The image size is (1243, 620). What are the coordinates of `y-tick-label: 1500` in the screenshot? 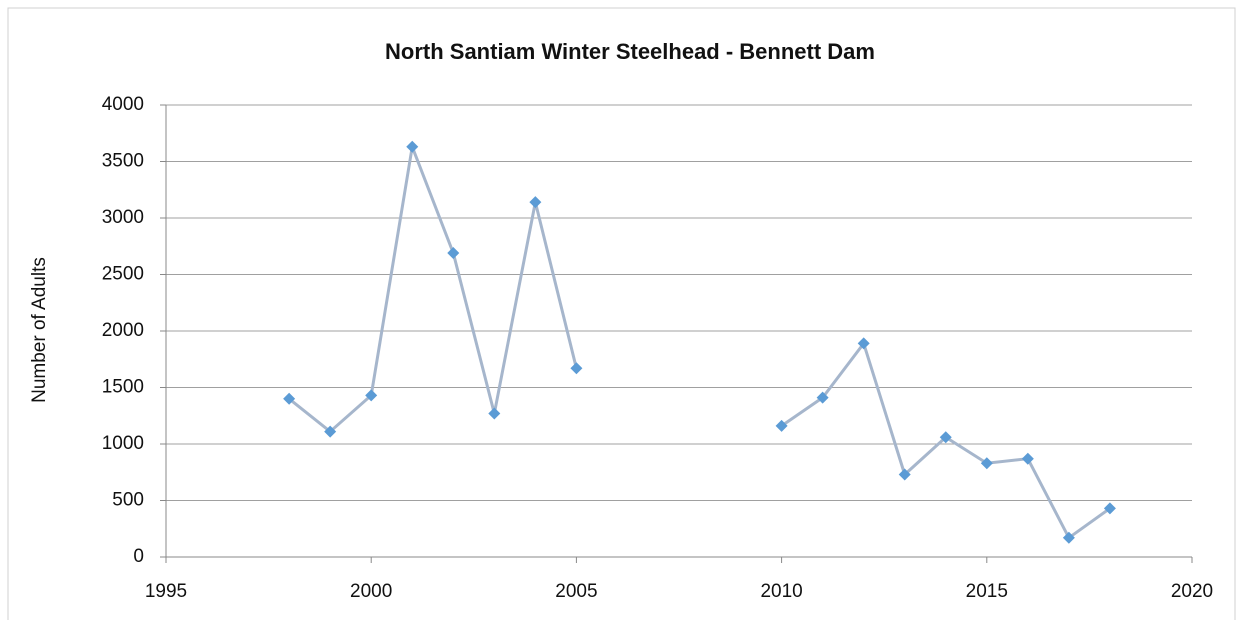 It's located at (123, 387).